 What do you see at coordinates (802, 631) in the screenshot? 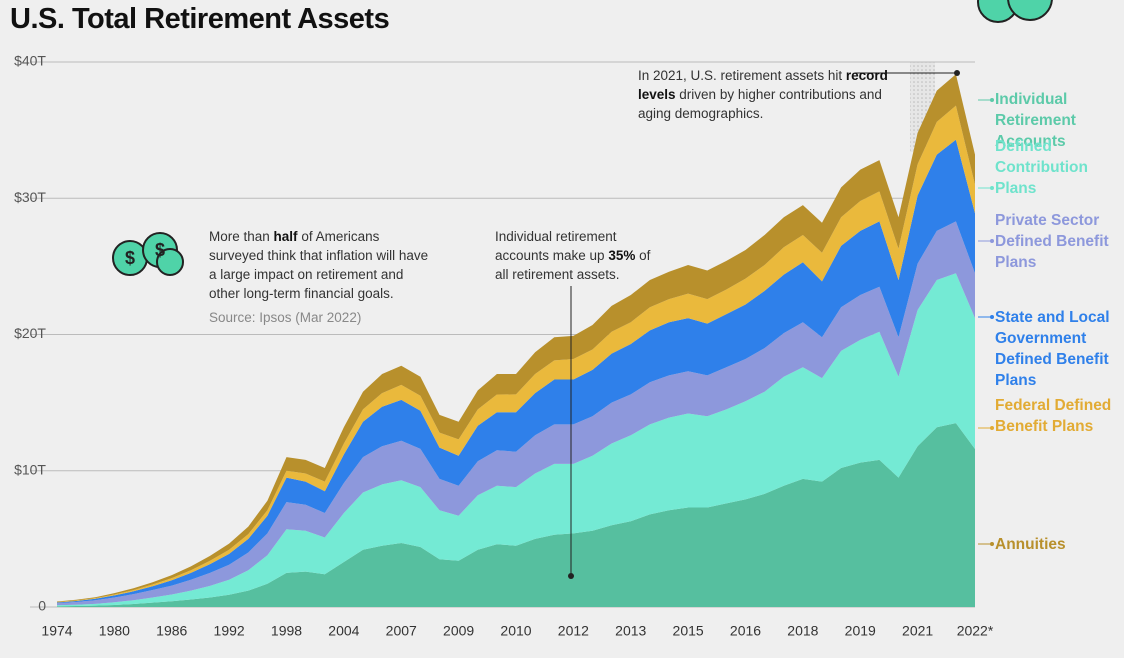
I see `x-tick-label: 2018` at bounding box center [802, 631].